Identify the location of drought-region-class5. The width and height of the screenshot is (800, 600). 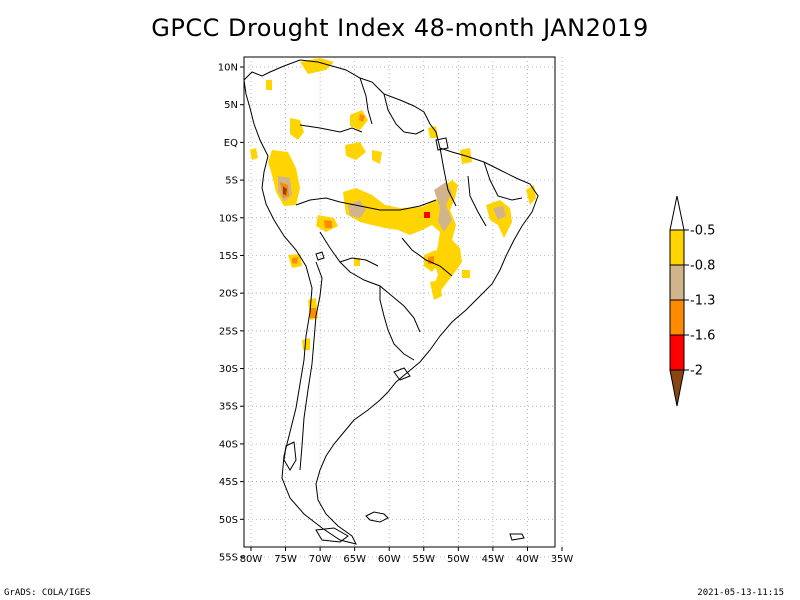
(285, 190).